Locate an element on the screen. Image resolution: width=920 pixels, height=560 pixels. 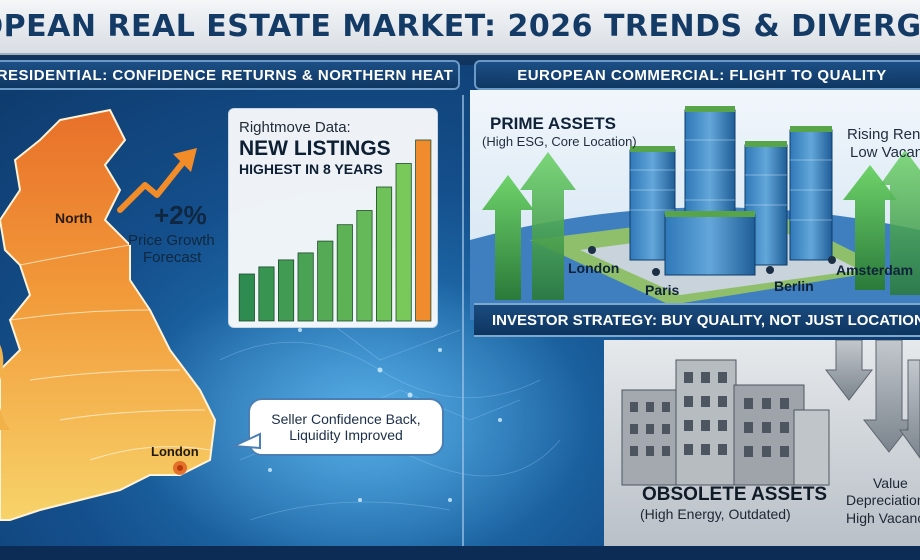
map-label-london: London is located at coordinates (175, 451).